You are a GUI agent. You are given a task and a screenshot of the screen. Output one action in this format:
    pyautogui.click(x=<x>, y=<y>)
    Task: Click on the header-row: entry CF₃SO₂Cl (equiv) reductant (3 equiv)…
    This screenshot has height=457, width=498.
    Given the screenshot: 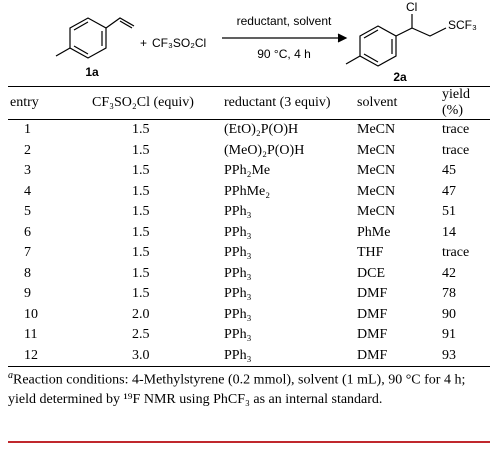 What is the action you would take?
    pyautogui.click(x=249, y=103)
    